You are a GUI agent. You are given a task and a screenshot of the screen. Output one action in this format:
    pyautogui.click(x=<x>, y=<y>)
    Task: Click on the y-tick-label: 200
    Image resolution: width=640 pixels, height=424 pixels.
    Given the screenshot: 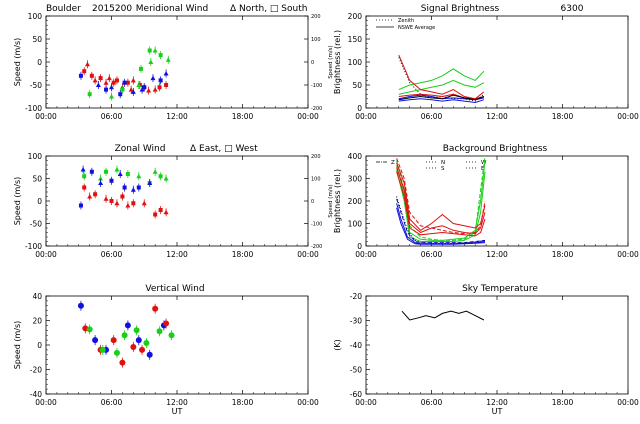 What is the action you would take?
    pyautogui.click(x=355, y=201)
    